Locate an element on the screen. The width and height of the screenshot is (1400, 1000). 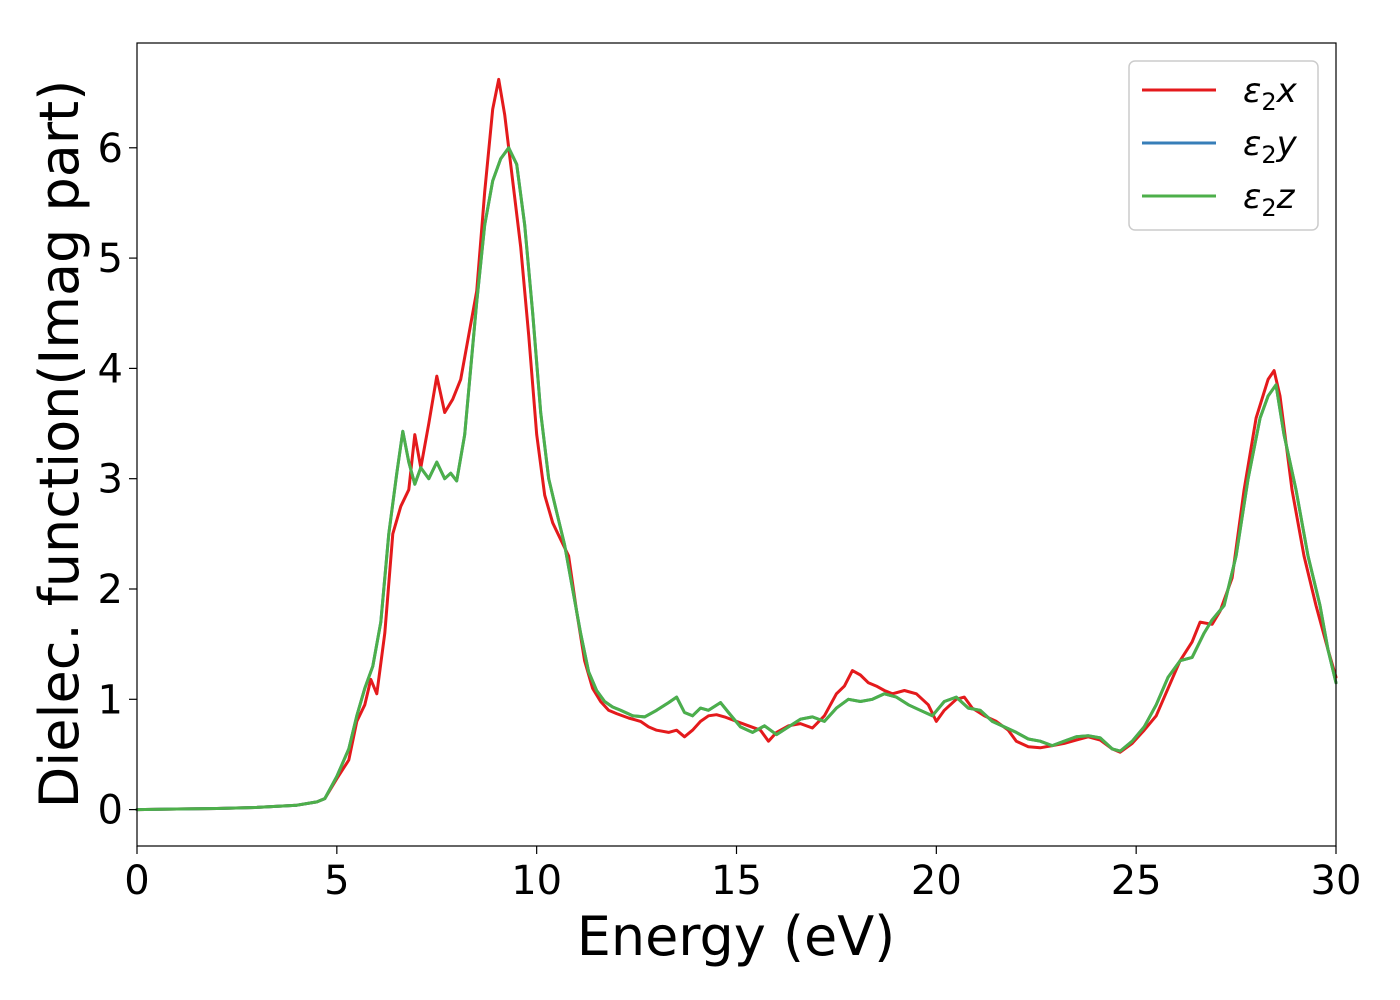
x-axis-title: Energy (eV) is located at coordinates (736, 936).